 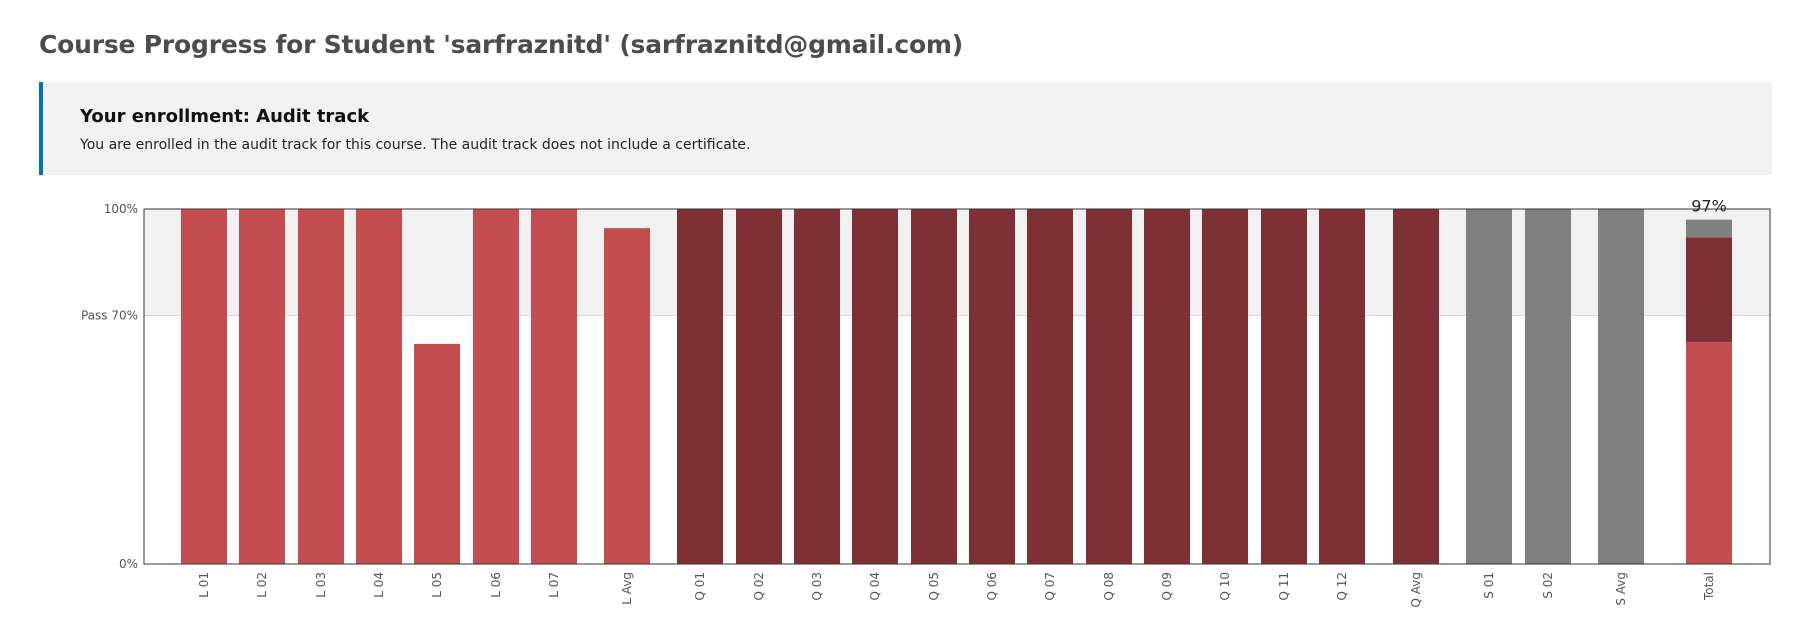 What do you see at coordinates (128, 564) in the screenshot?
I see `y-tick-label: 0%` at bounding box center [128, 564].